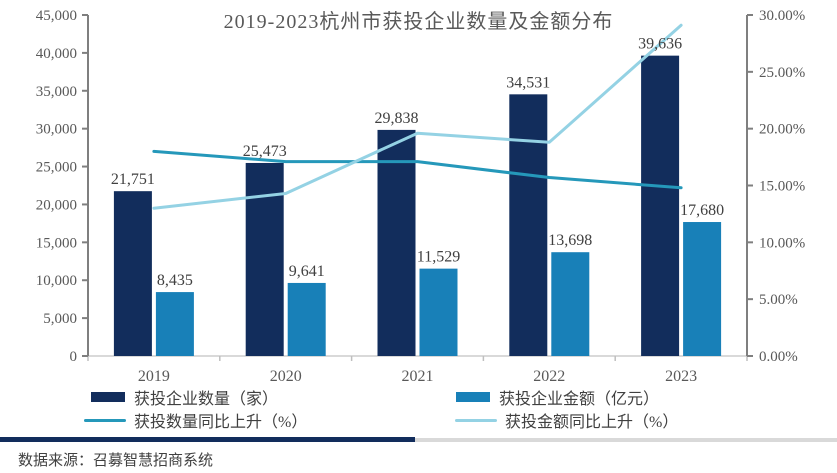 The width and height of the screenshot is (837, 473). I want to click on left-axis-tick-label: 0, so click(74, 357).